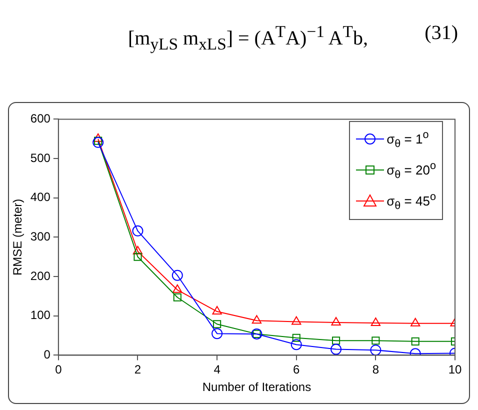  I want to click on y-tick-label: 400, so click(40, 197).